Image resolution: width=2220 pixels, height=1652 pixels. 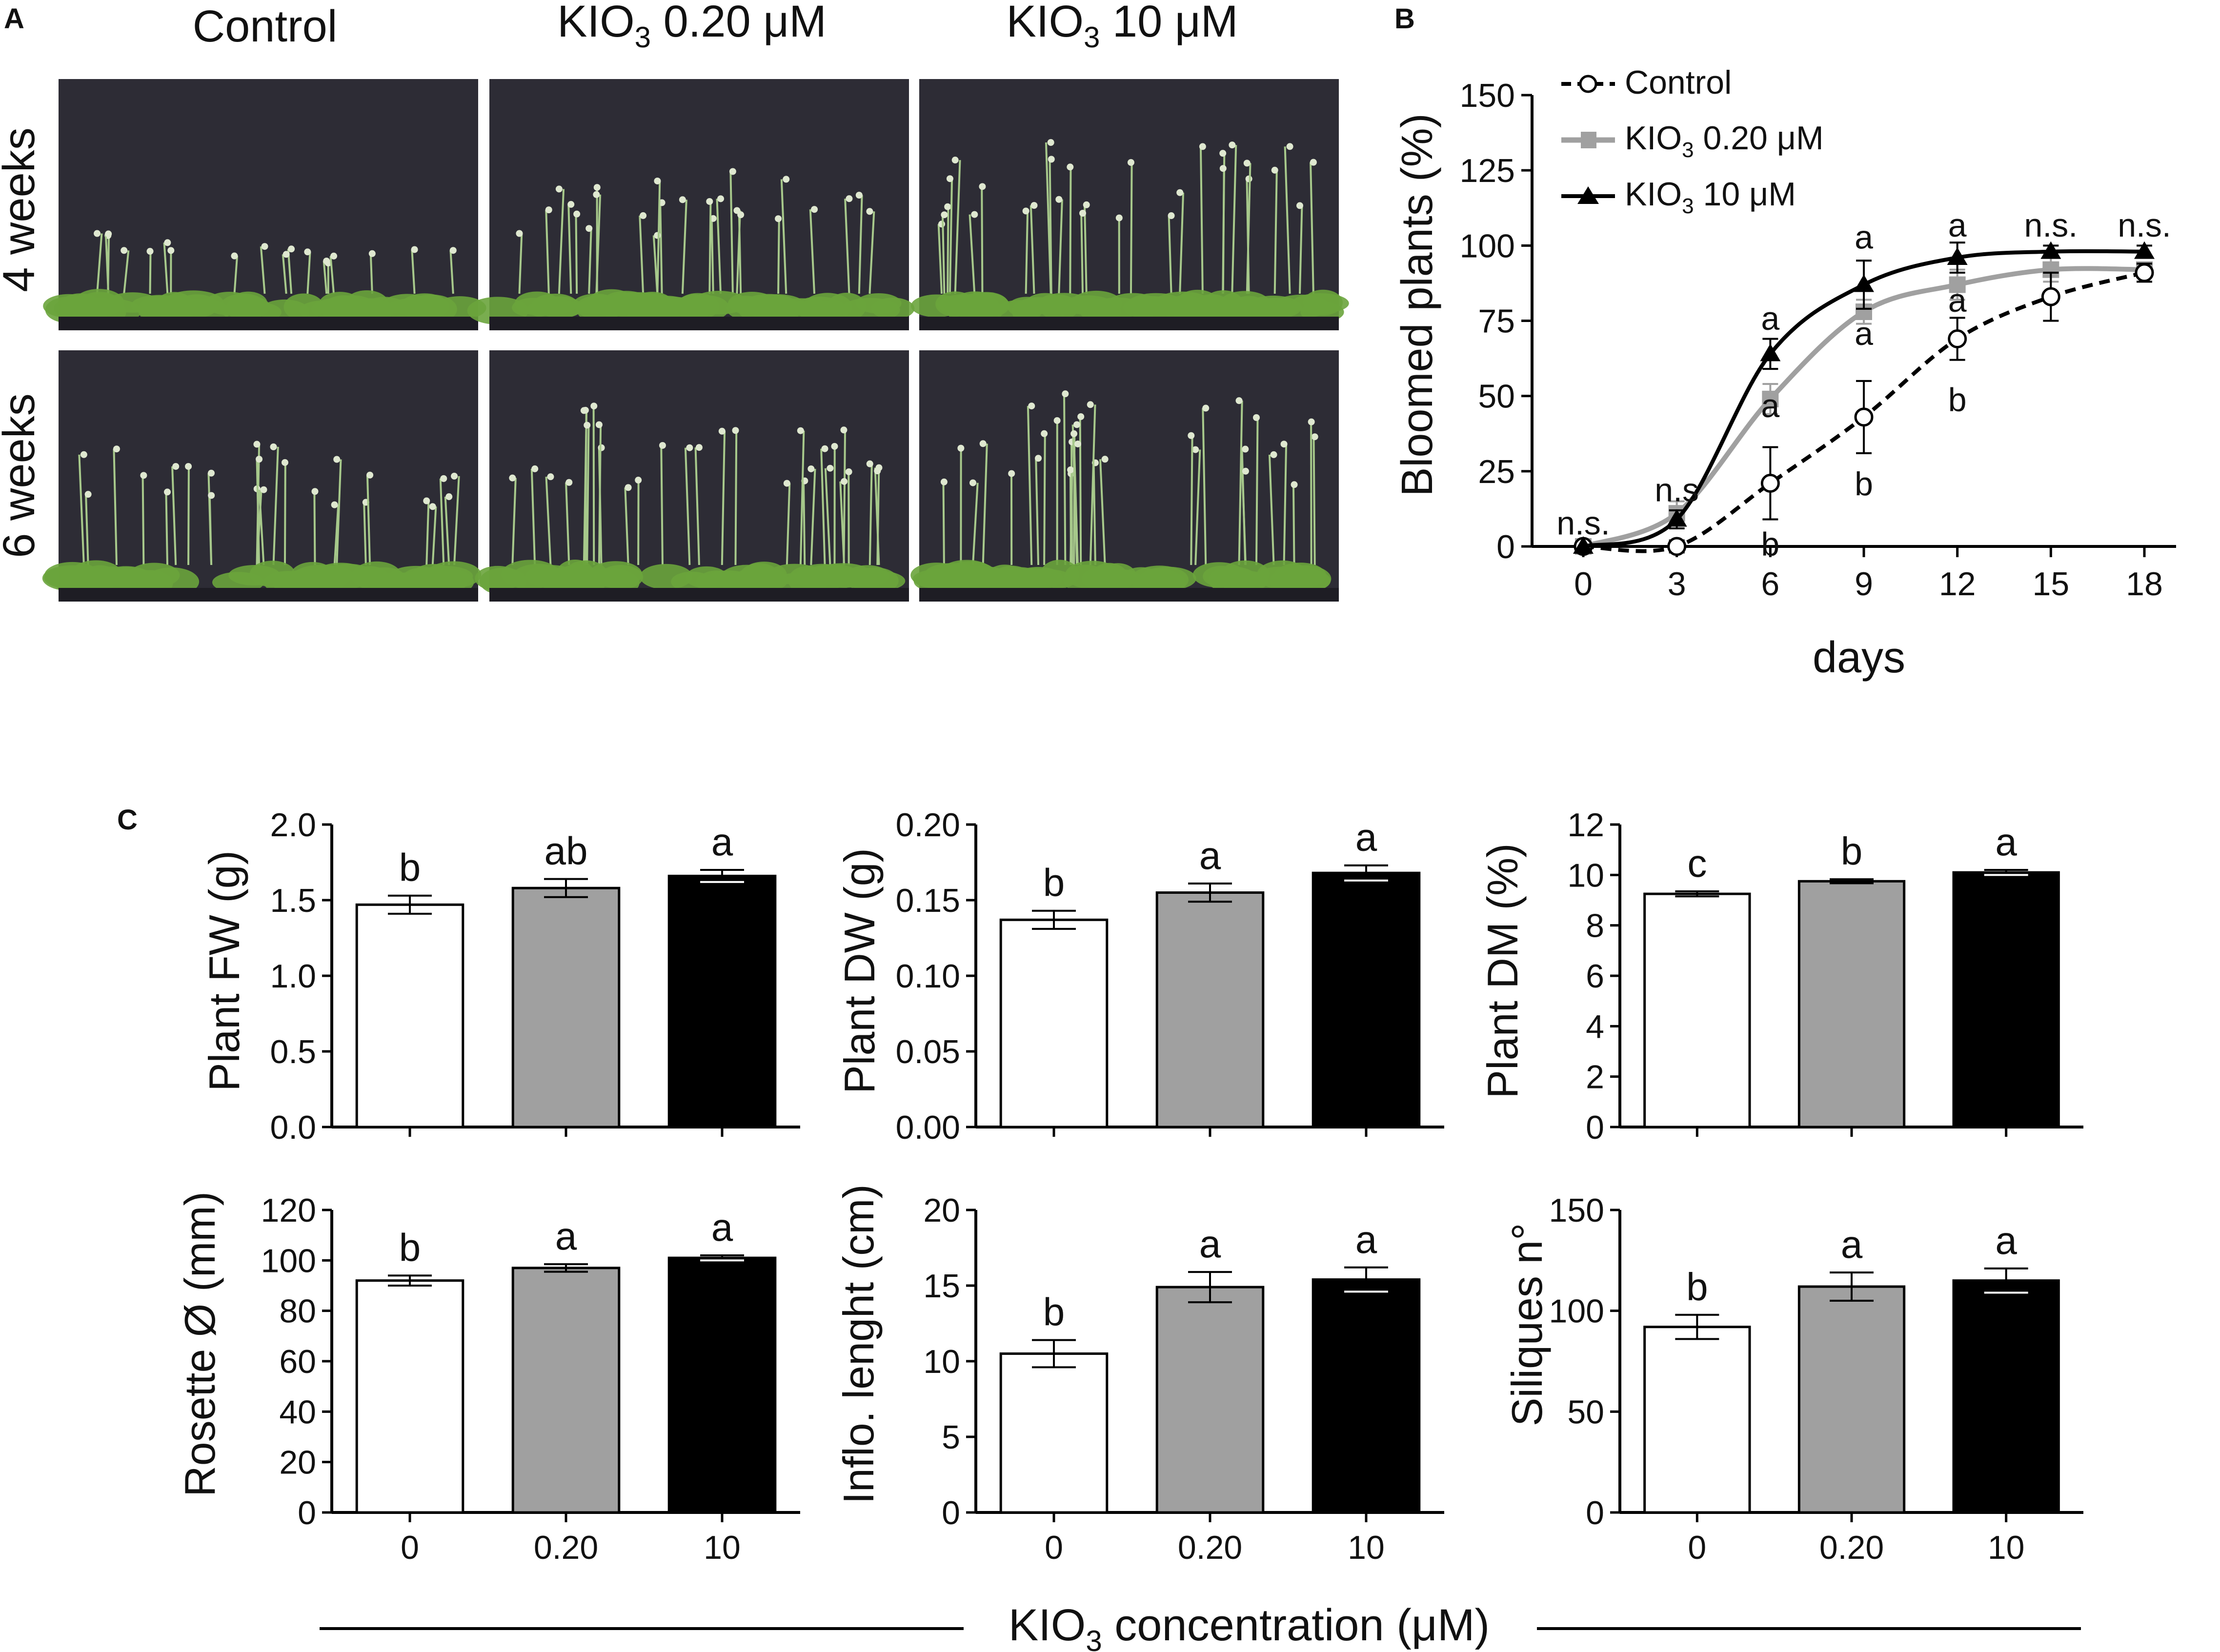 I want to click on photo-row-label-6-weeks: 6 weeks, so click(x=22, y=476).